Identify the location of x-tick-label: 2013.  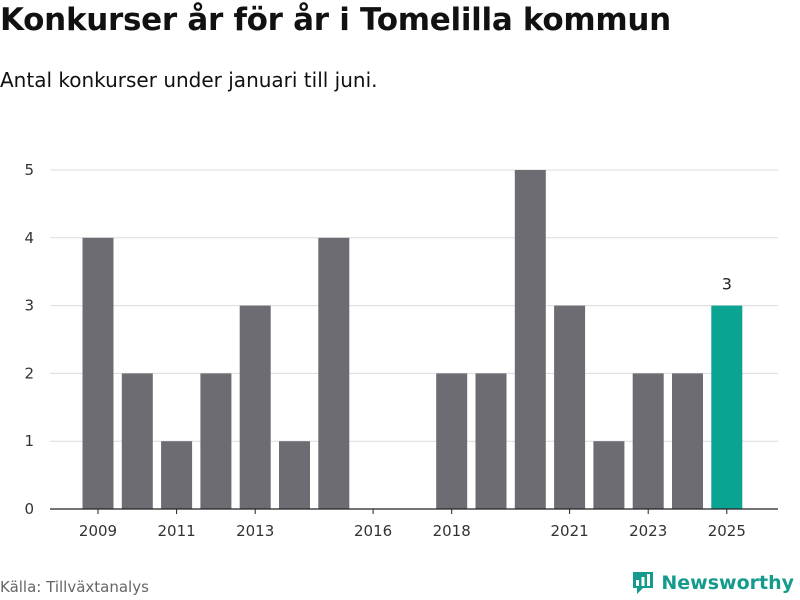
(255, 531).